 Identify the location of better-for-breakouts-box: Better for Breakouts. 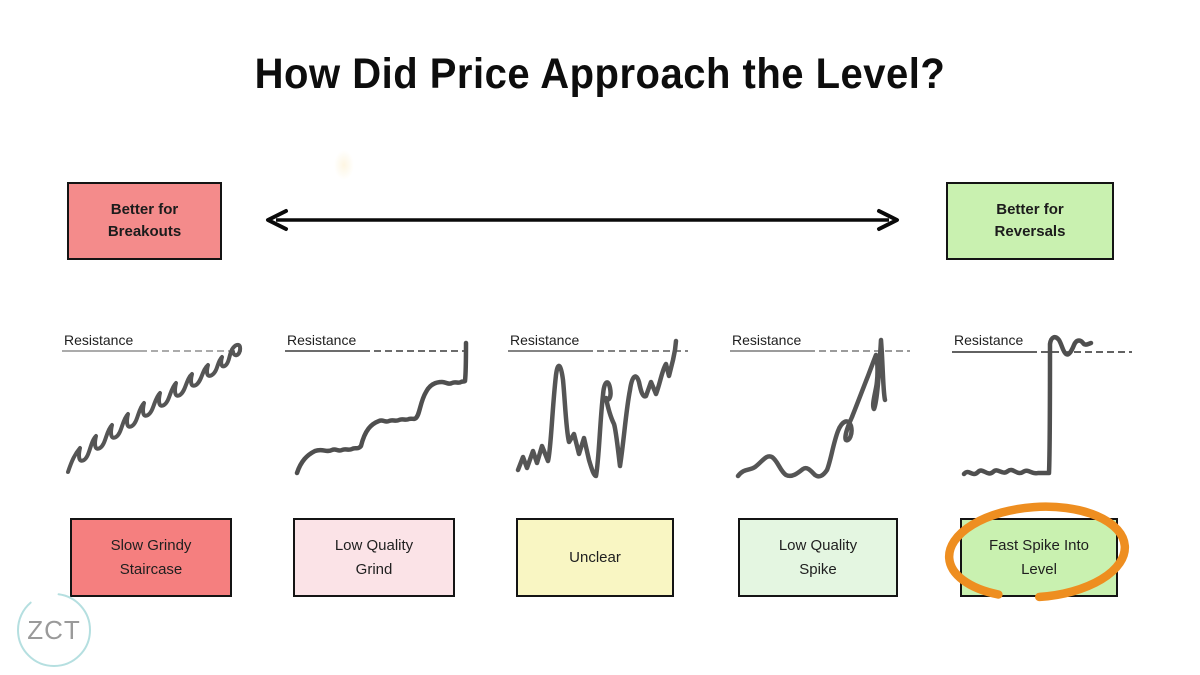
(144, 221).